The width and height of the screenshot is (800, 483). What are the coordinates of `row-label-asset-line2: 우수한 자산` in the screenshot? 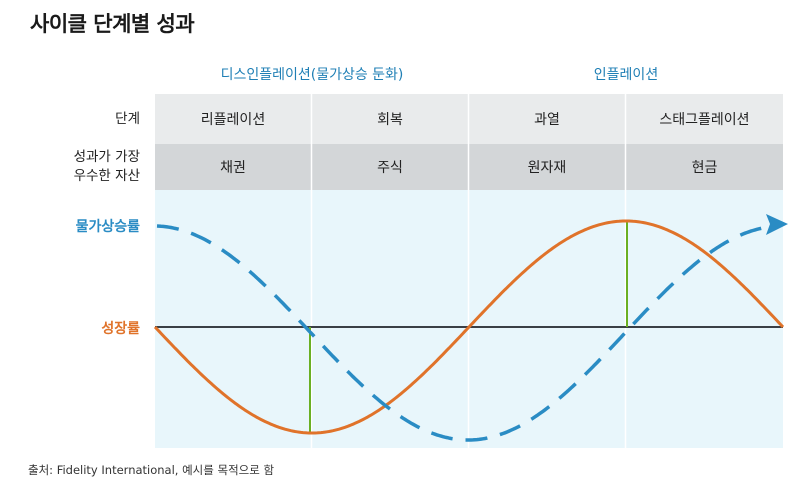 It's located at (106, 176).